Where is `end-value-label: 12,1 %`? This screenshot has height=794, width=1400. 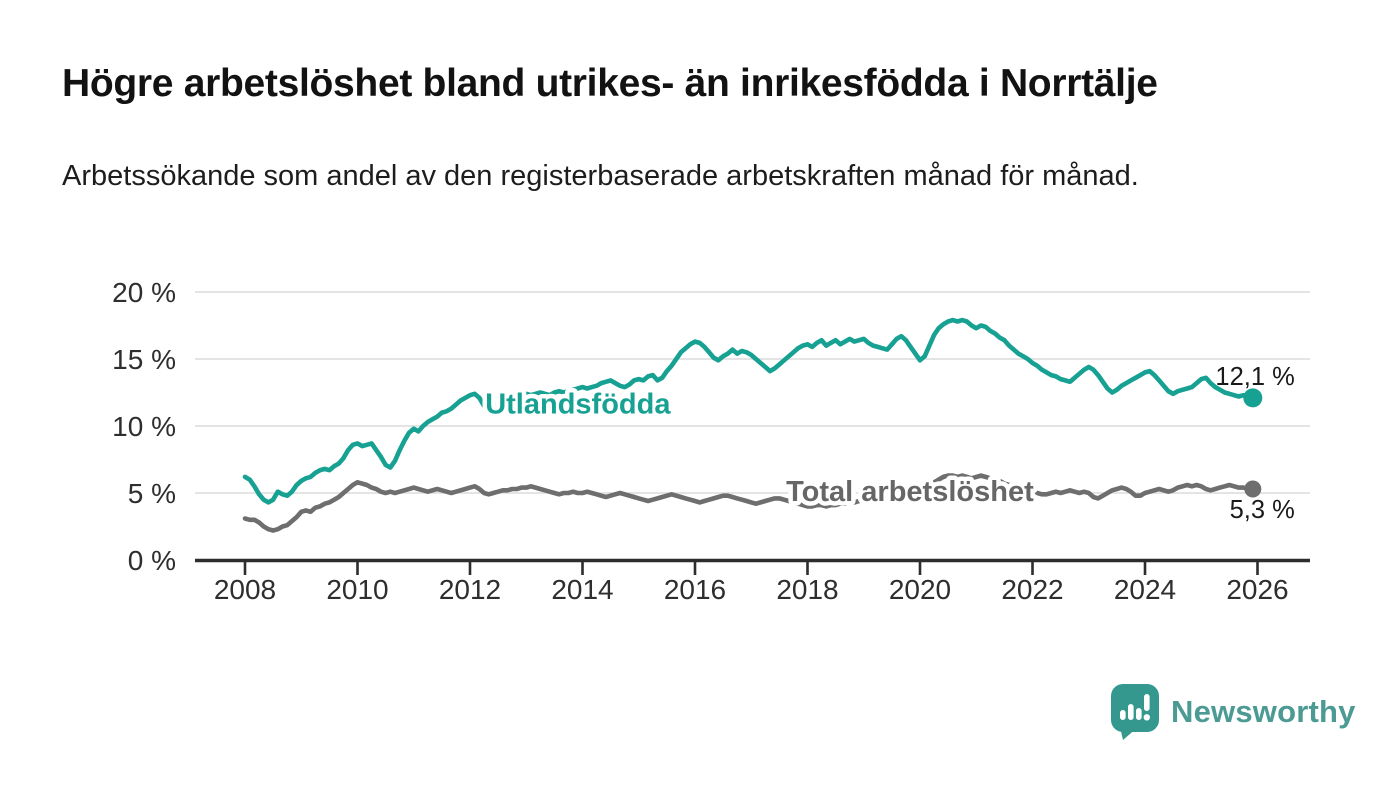 end-value-label: 12,1 % is located at coordinates (1254, 377).